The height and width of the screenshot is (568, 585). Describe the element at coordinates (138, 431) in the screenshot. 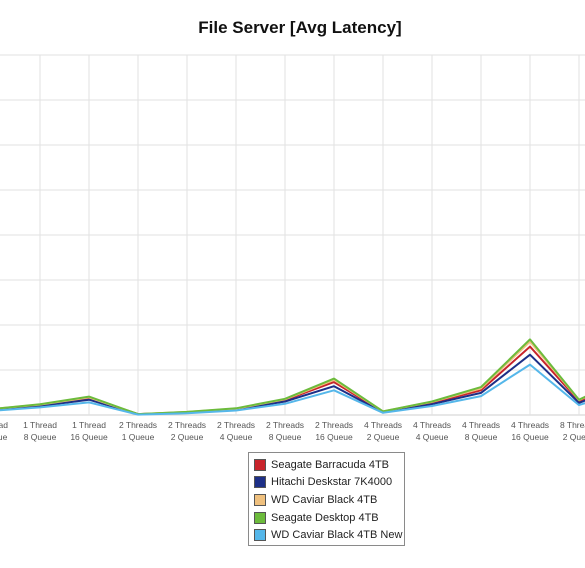

I see `x-tick-label: 2 Threads 1 Queue` at that location.